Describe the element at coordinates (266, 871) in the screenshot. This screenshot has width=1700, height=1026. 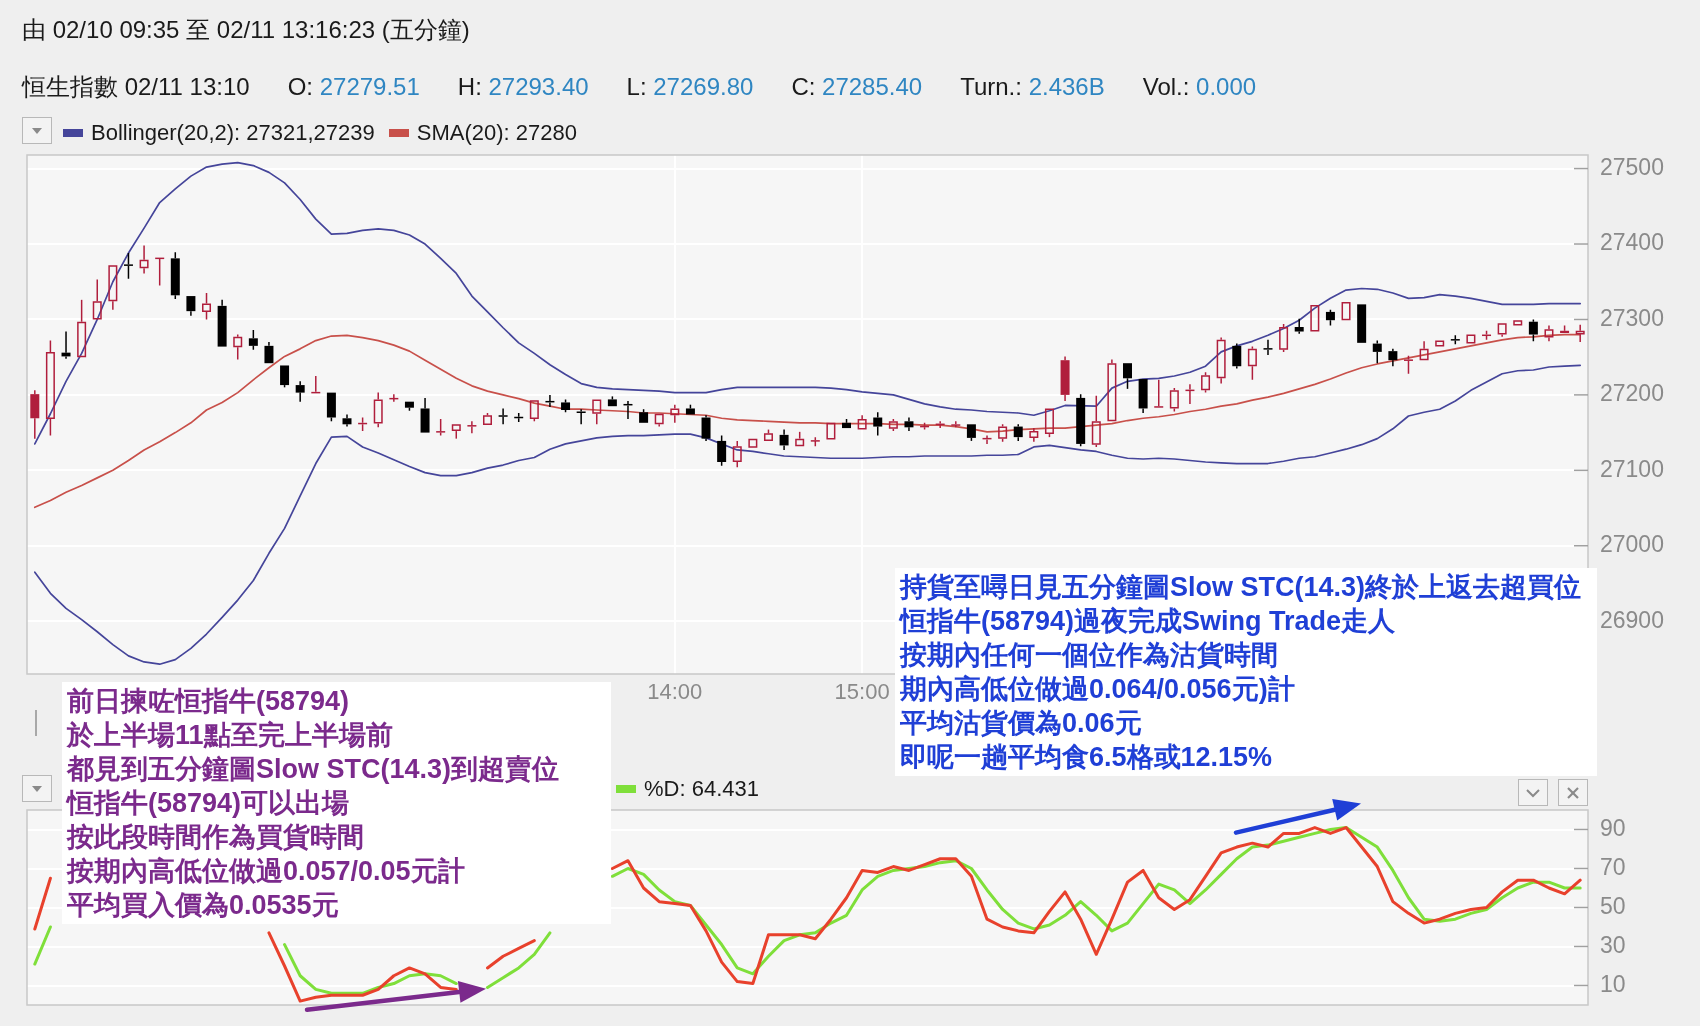
I see `annotation: 按期內高低位做過0.057/0.05元計` at that location.